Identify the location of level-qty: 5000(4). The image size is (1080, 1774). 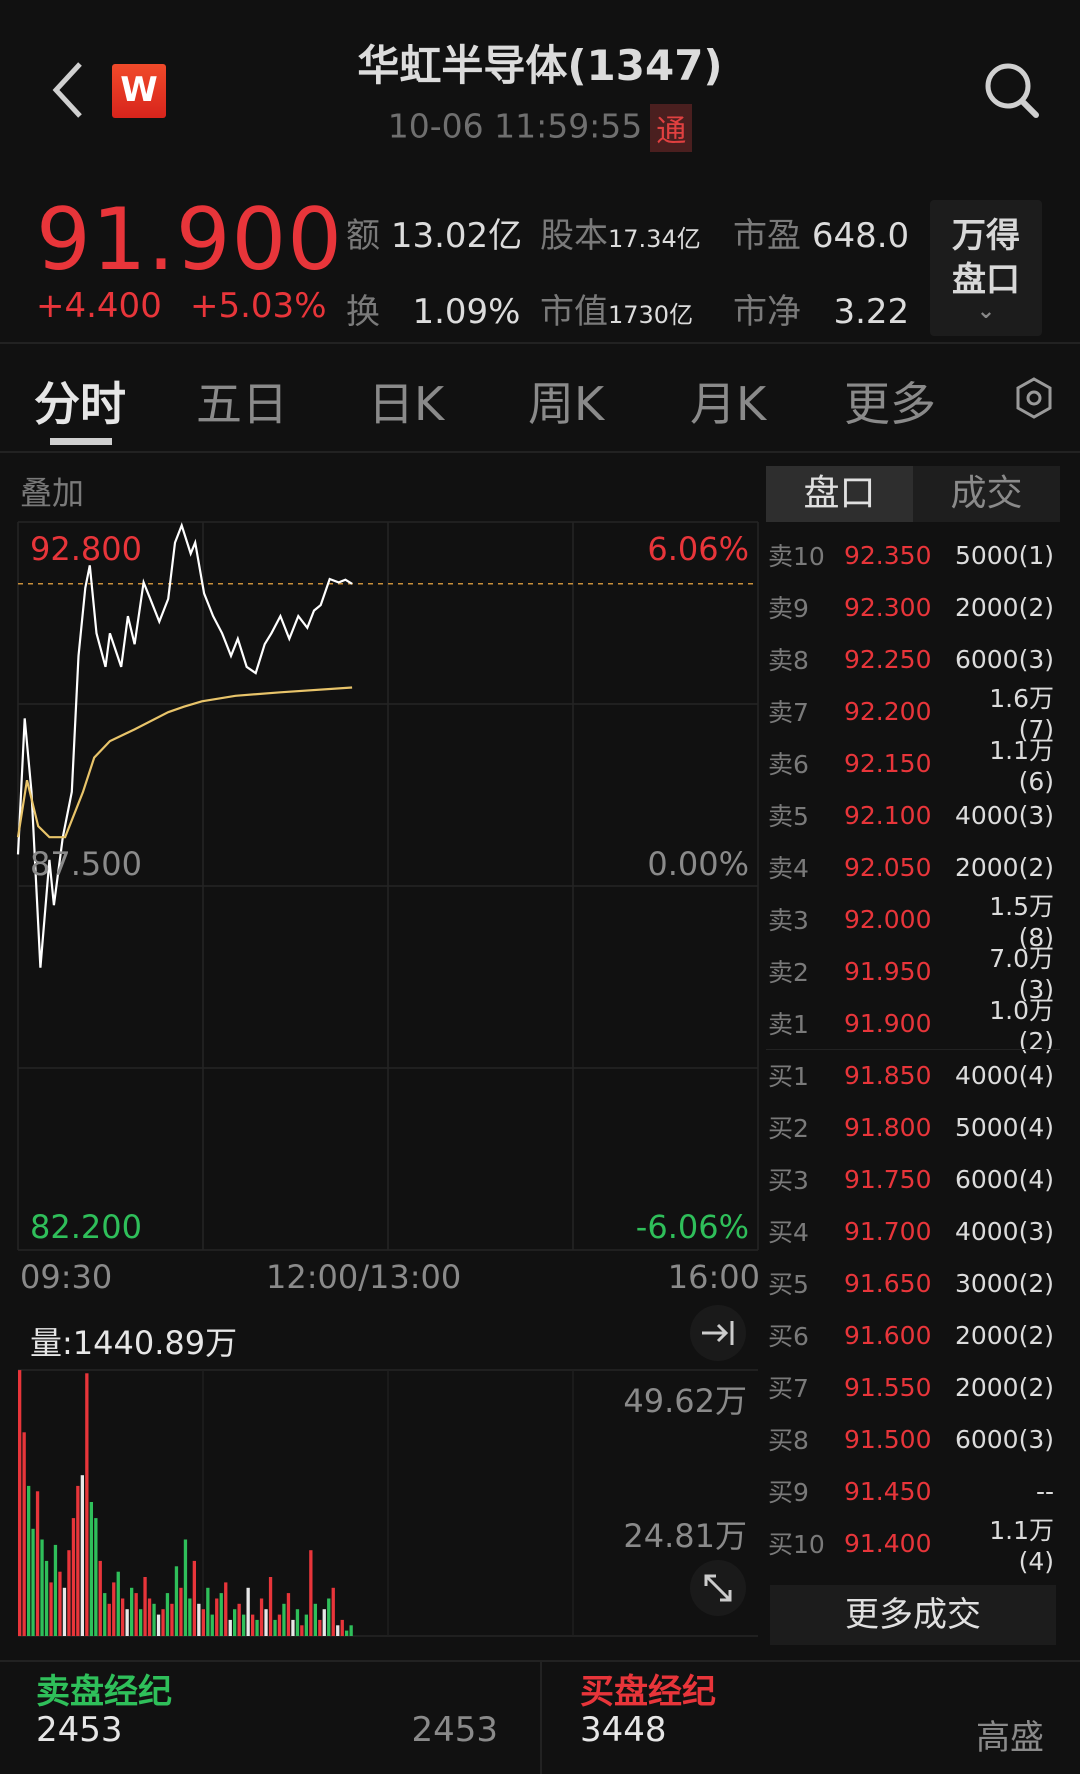
(1004, 1127).